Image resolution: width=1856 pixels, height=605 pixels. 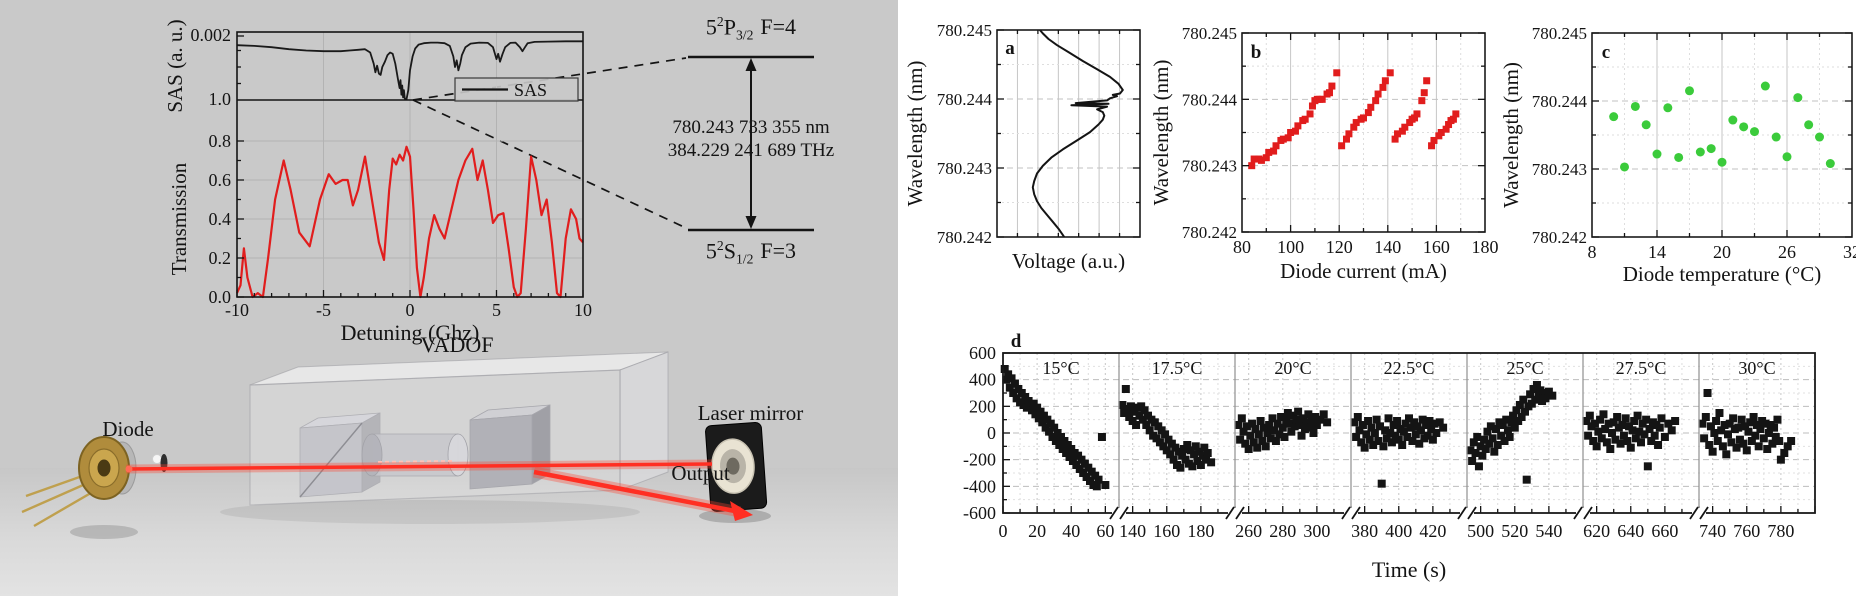 I want to click on svg-text: 540, so click(x=1548, y=531).